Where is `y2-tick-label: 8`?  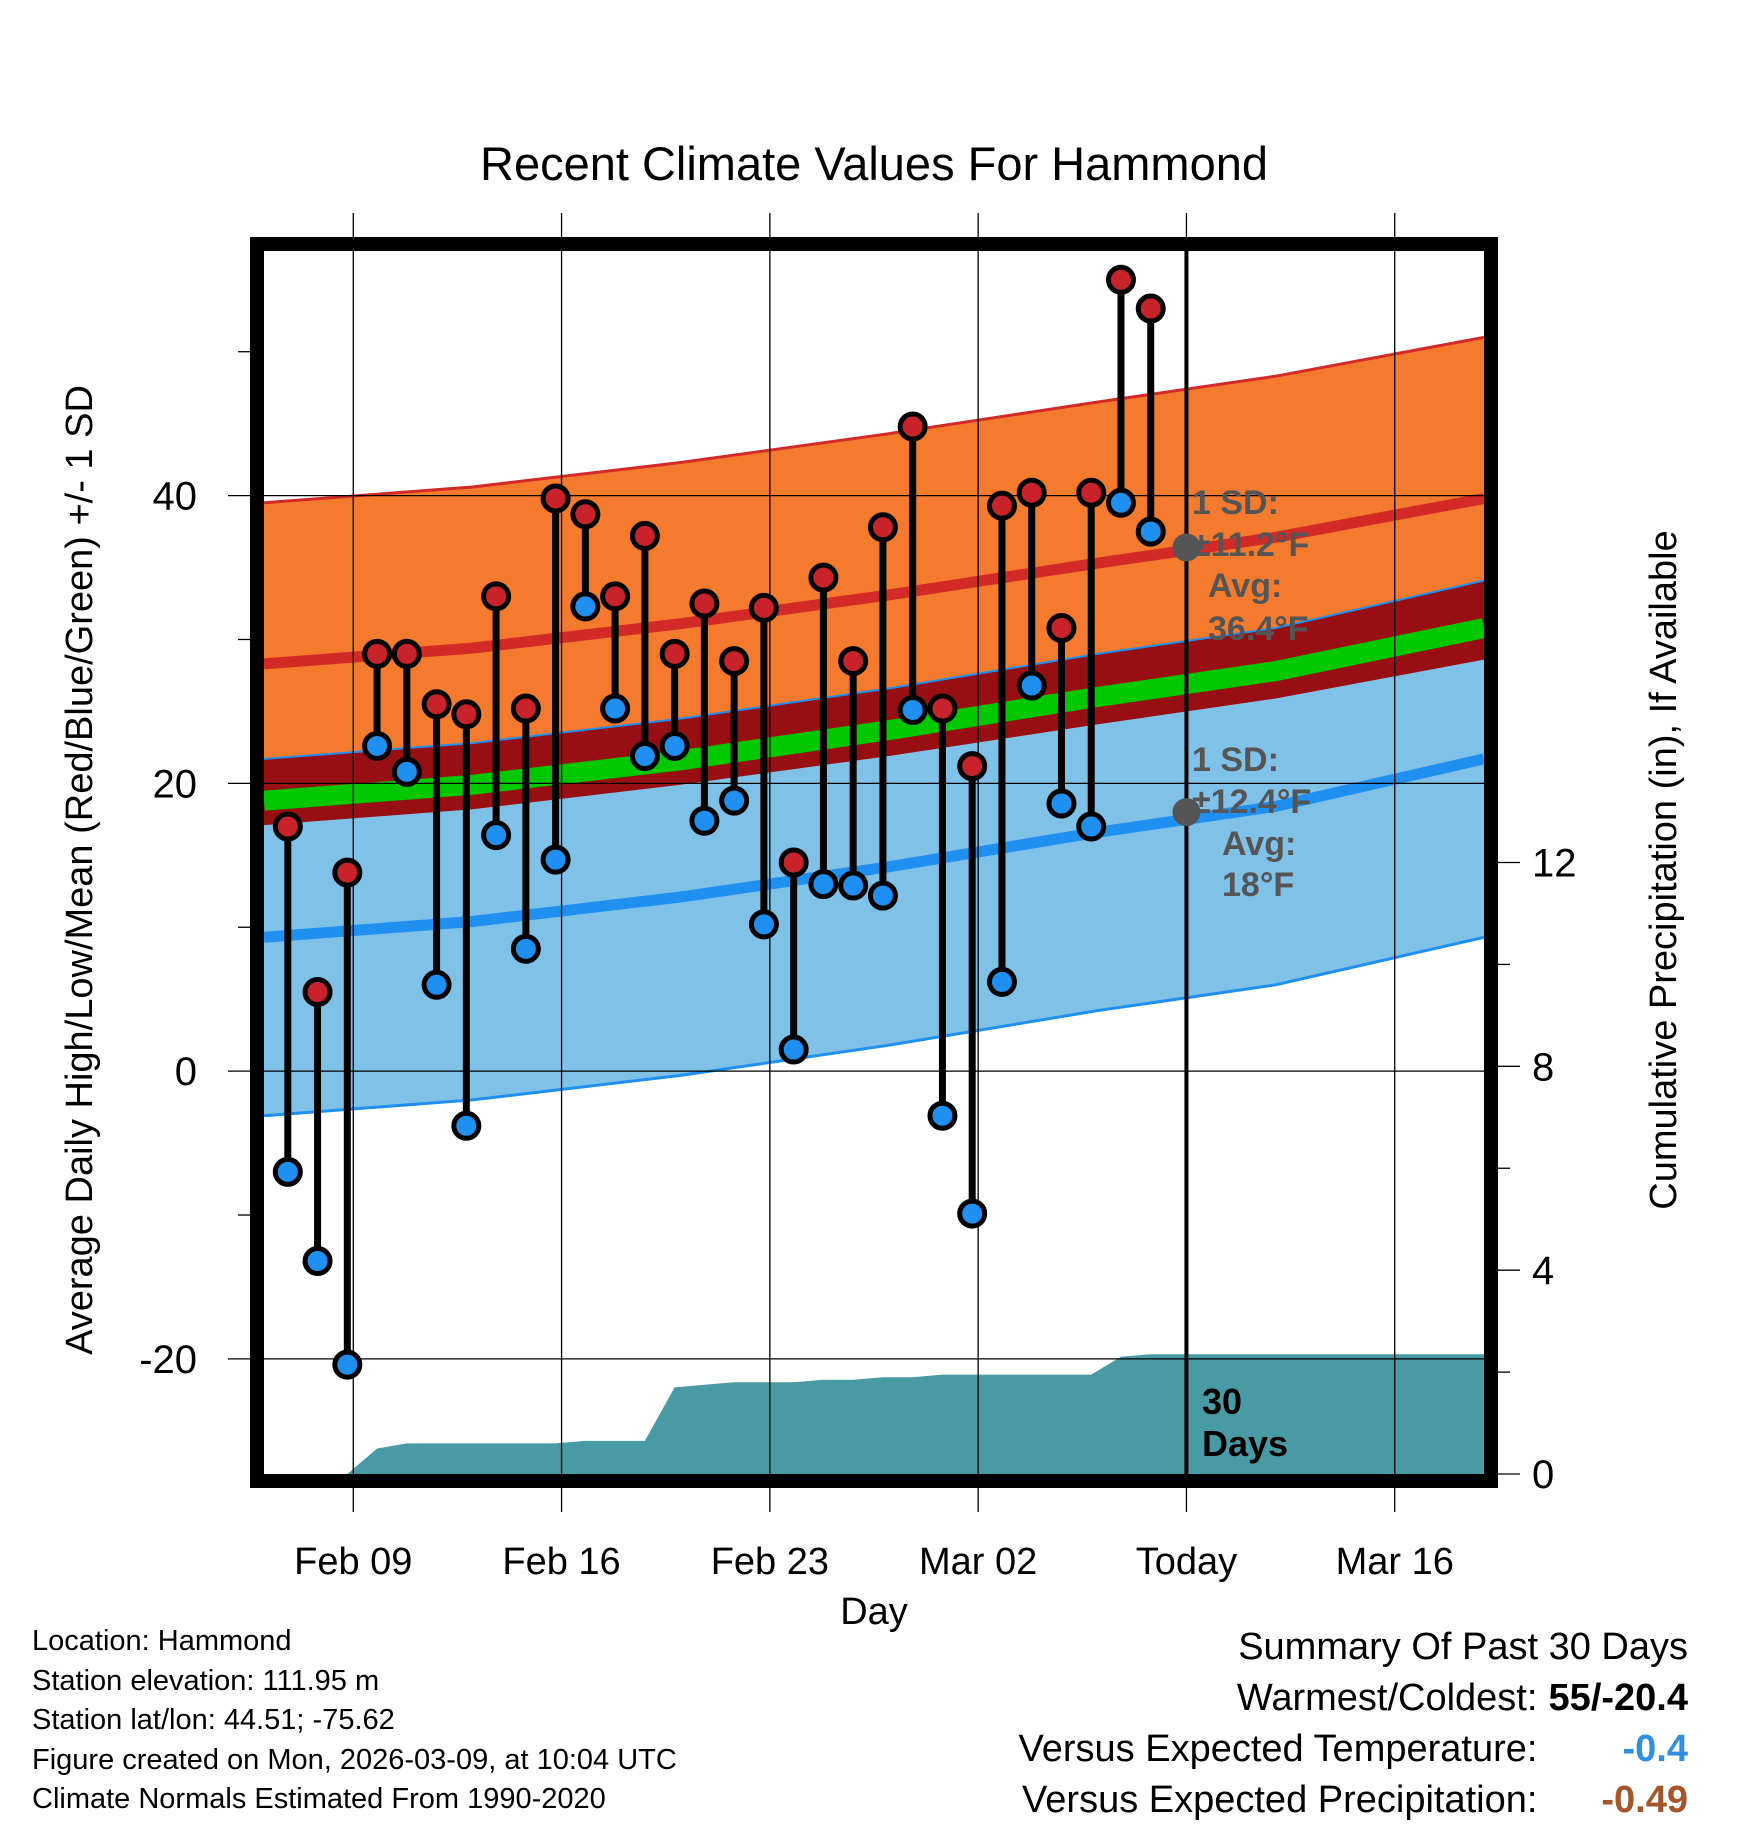 y2-tick-label: 8 is located at coordinates (1543, 1067).